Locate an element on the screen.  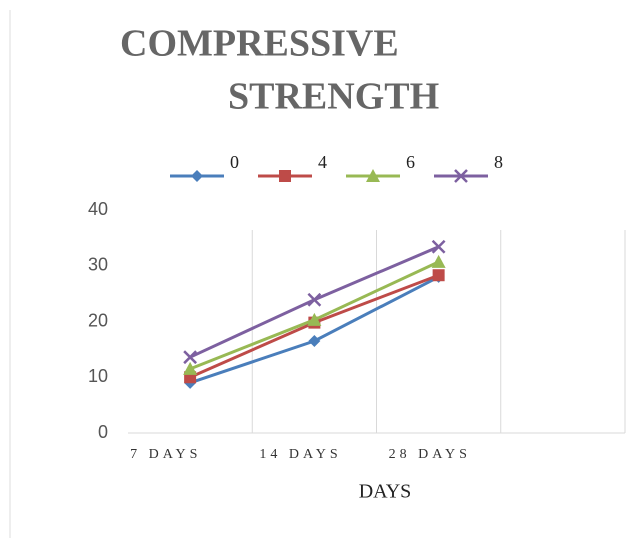
y-tick-label: 20 is located at coordinates (98, 320).